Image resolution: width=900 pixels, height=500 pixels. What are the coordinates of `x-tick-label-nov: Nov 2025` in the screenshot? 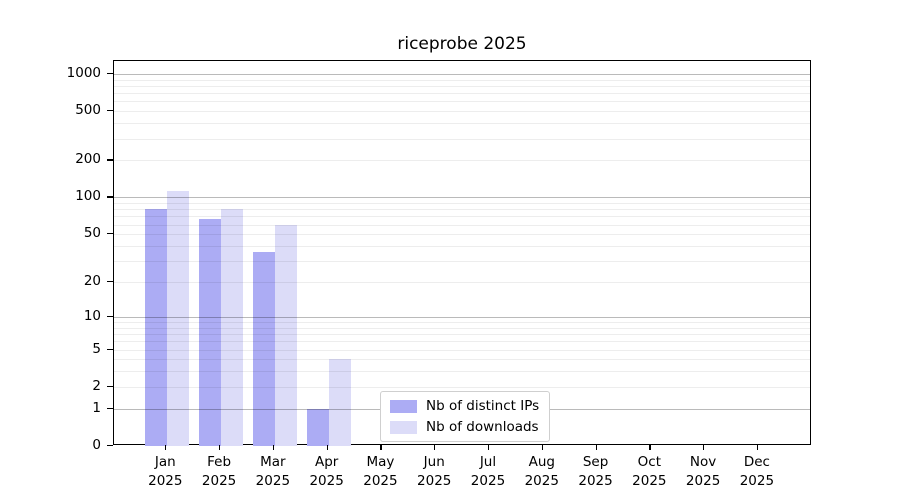 It's located at (703, 472).